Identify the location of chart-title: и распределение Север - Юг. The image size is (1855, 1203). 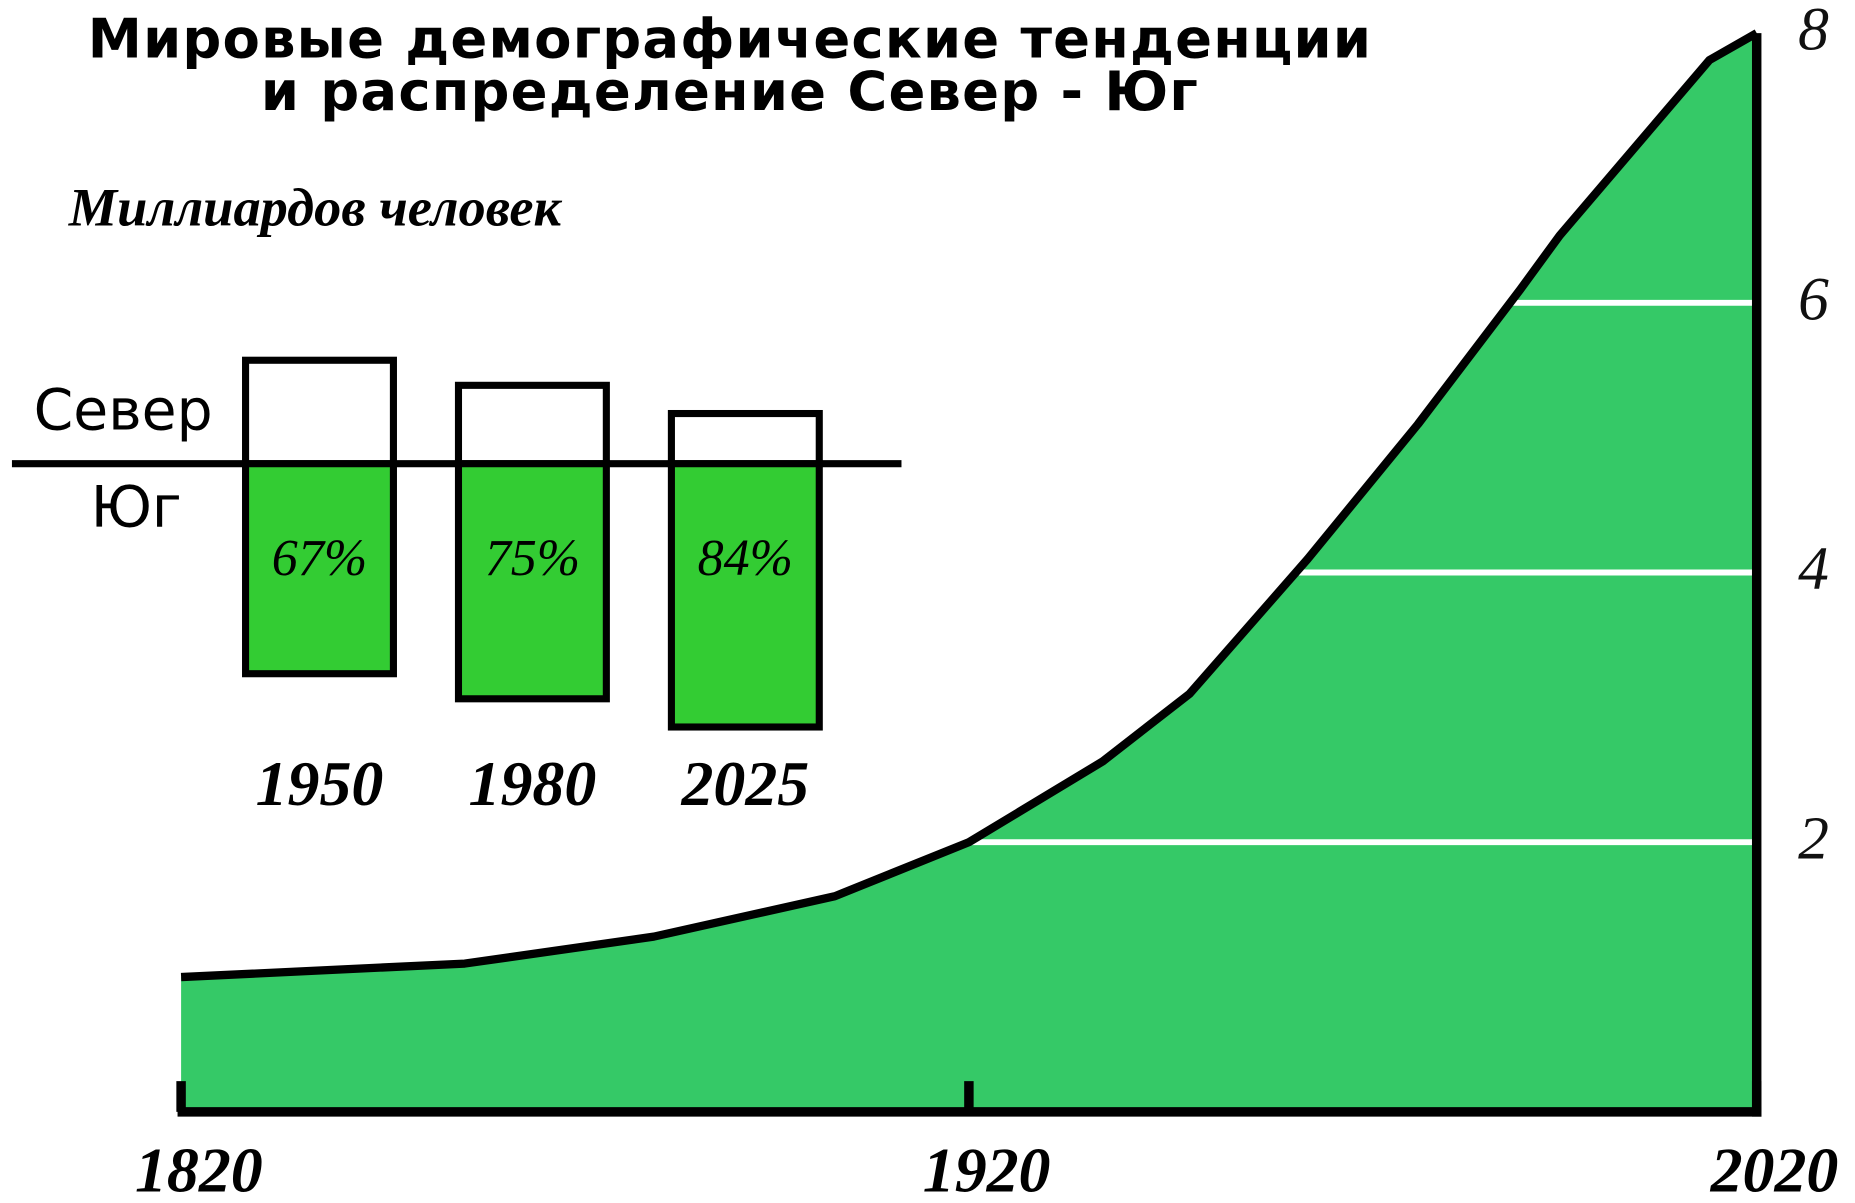
(730, 91).